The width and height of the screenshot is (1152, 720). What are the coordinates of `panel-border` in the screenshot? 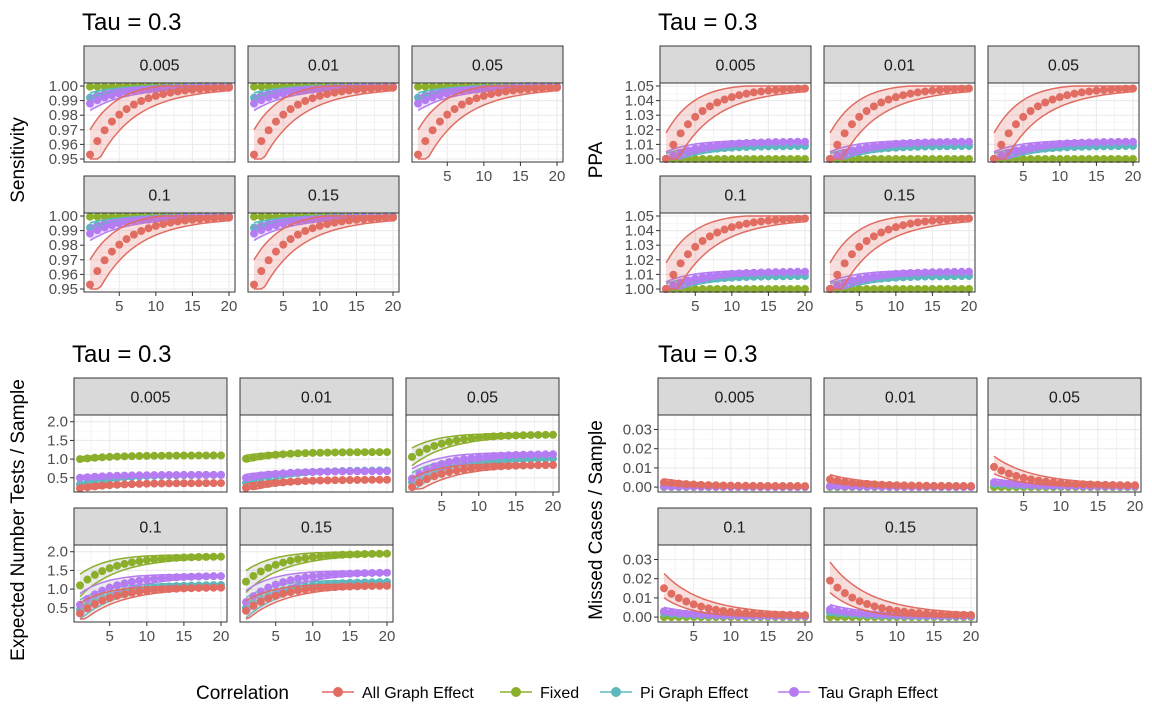 It's located at (487, 122).